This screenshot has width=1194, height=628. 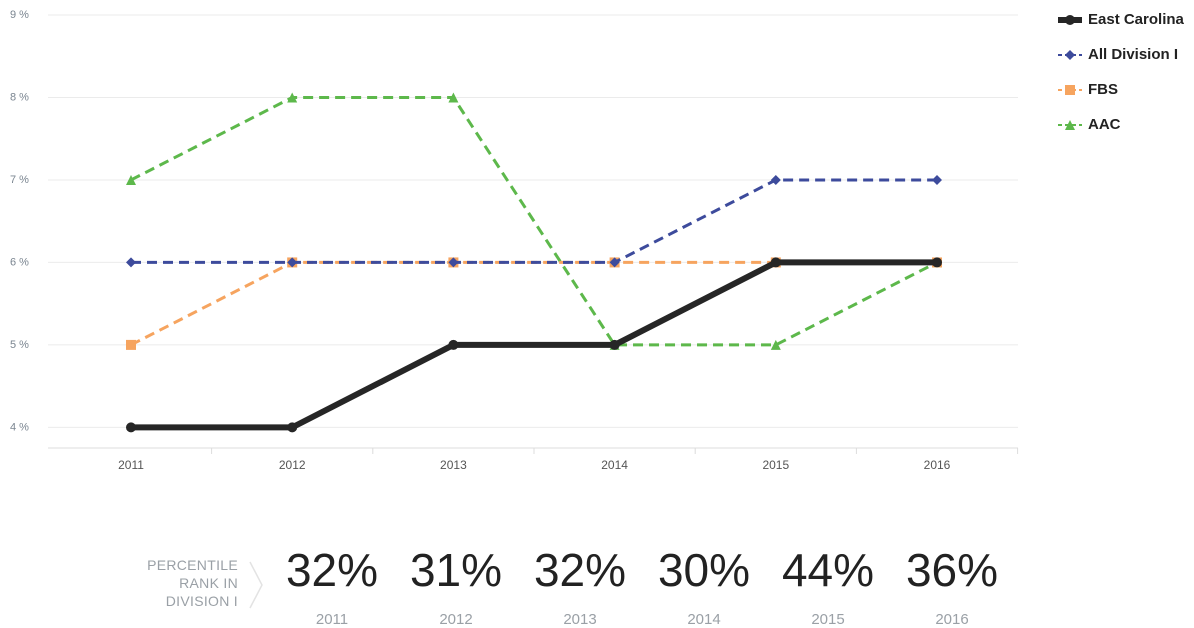 What do you see at coordinates (1103, 89) in the screenshot?
I see `legend-label: FBS` at bounding box center [1103, 89].